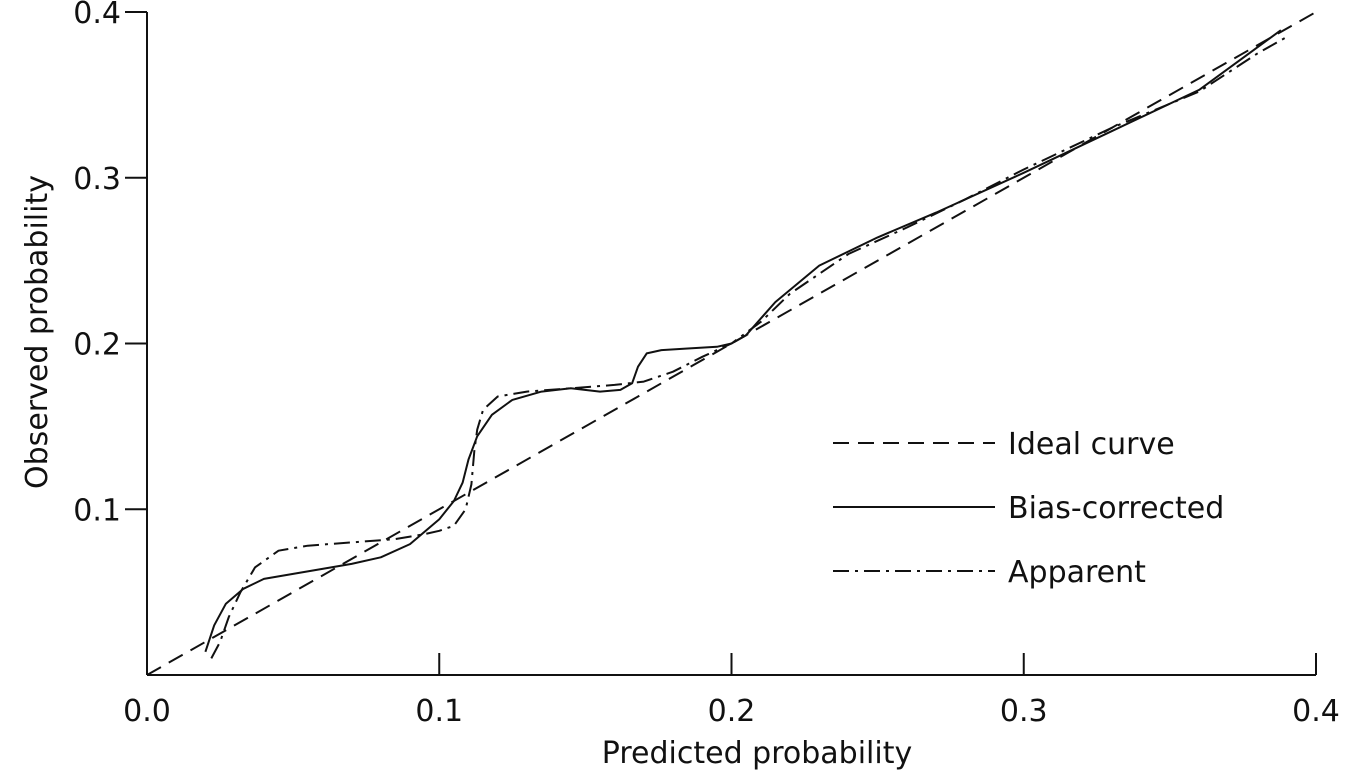  Describe the element at coordinates (1024, 711) in the screenshot. I see `x-tick-label: 0.3` at that location.